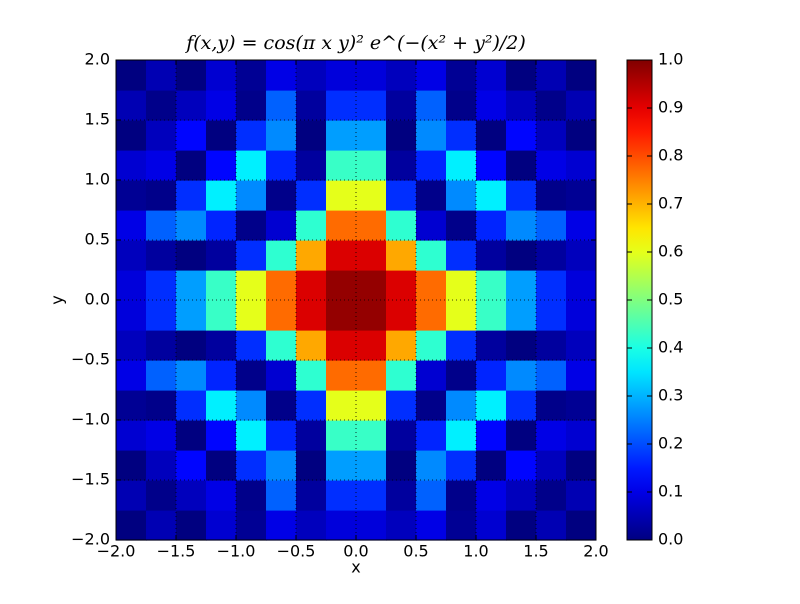 This screenshot has height=604, width=800. Describe the element at coordinates (97, 299) in the screenshot. I see `y-tick-label: 0.0` at that location.